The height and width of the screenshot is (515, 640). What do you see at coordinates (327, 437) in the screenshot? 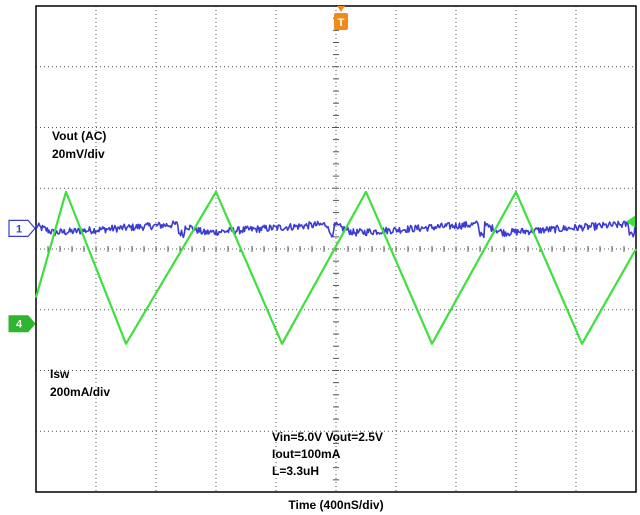
I see `annotation-vin-vout: Vin=5.0V Vout=2.5V` at bounding box center [327, 437].